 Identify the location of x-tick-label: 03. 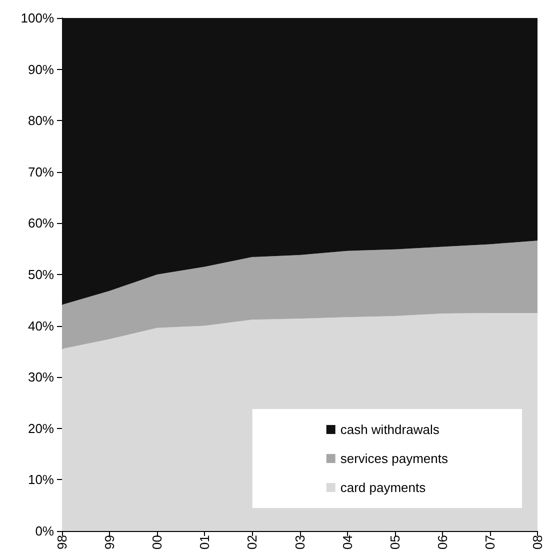
(300, 542).